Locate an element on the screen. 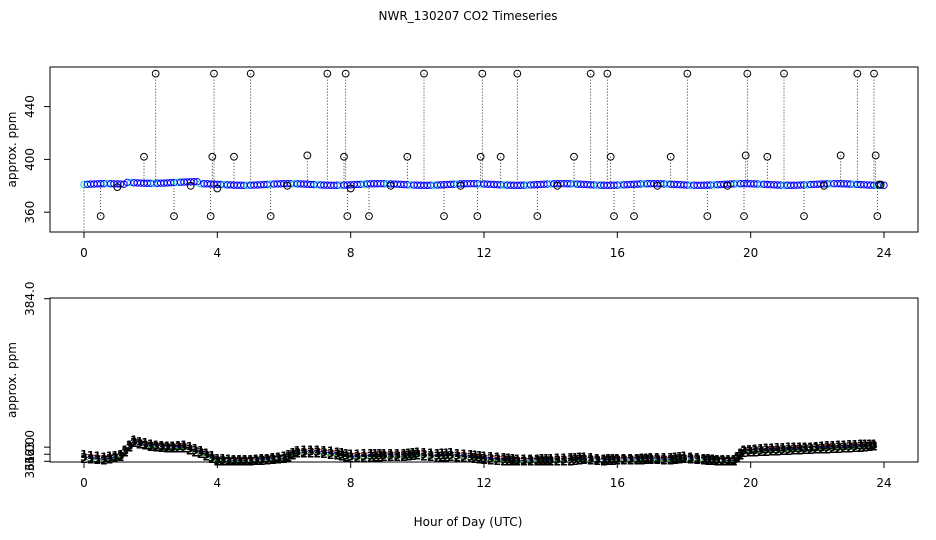  bottom-x-tick-label: 0 is located at coordinates (84, 483).